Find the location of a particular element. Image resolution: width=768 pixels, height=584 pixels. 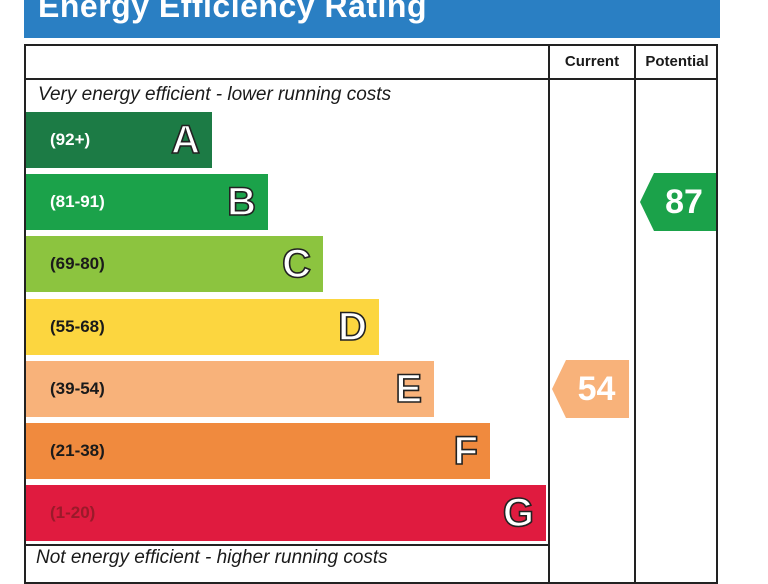

band-f: (21-38) F is located at coordinates (258, 451).